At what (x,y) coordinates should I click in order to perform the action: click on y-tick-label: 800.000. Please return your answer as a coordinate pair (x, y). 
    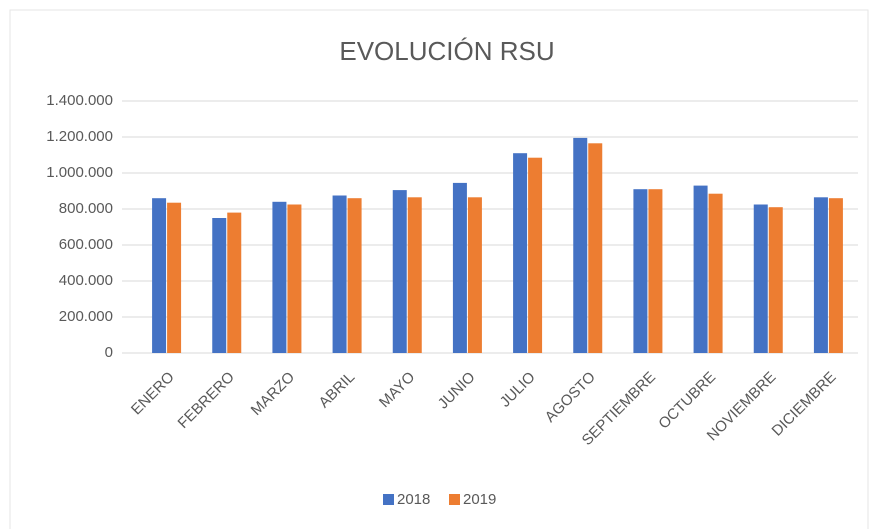
    Looking at the image, I should click on (86, 208).